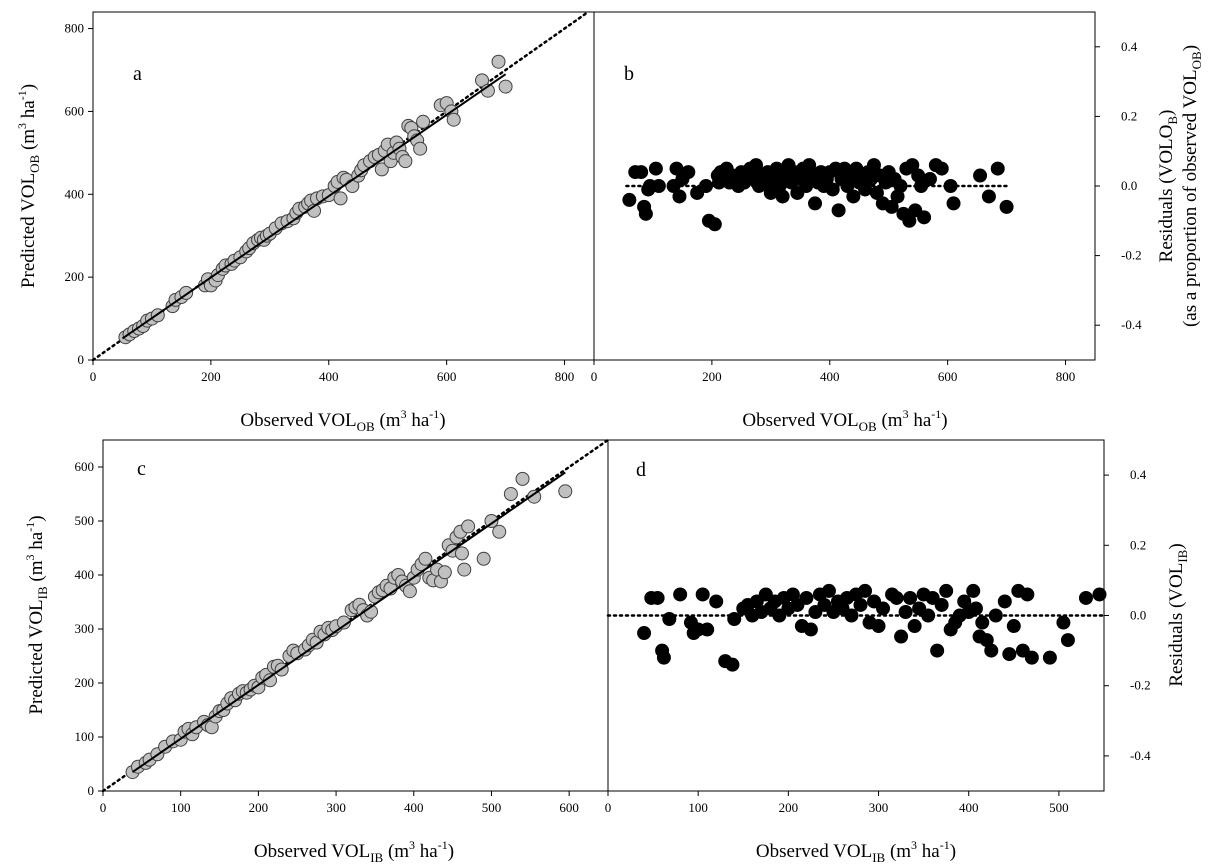 This screenshot has height=865, width=1209. Describe the element at coordinates (608, 807) in the screenshot. I see `x-tick-label-d-0: 0` at that location.